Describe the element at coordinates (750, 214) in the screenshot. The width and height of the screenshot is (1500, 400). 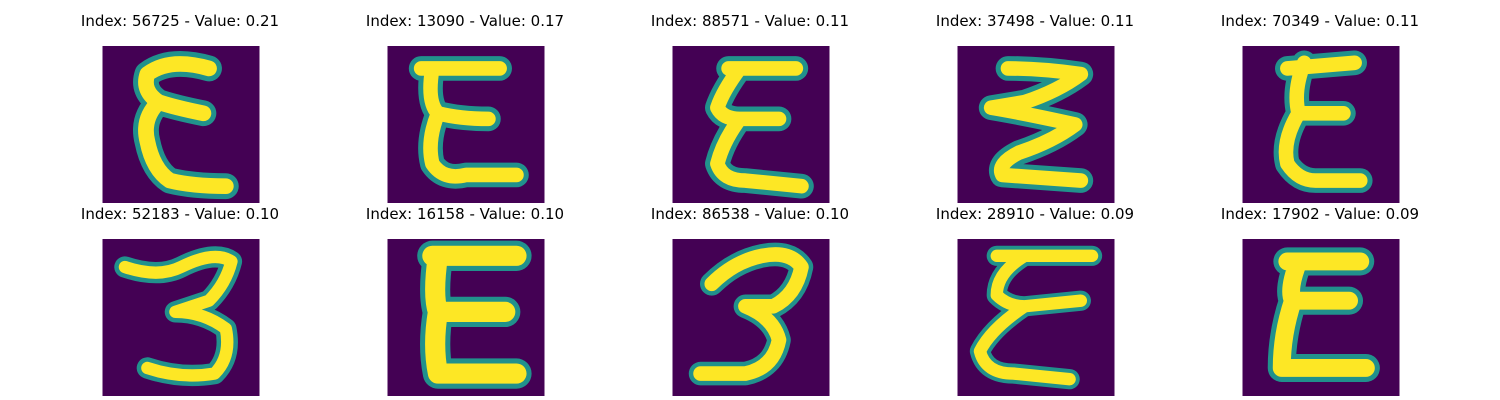
I see `panel-title: Index: 86538 - Value: 0.10` at that location.